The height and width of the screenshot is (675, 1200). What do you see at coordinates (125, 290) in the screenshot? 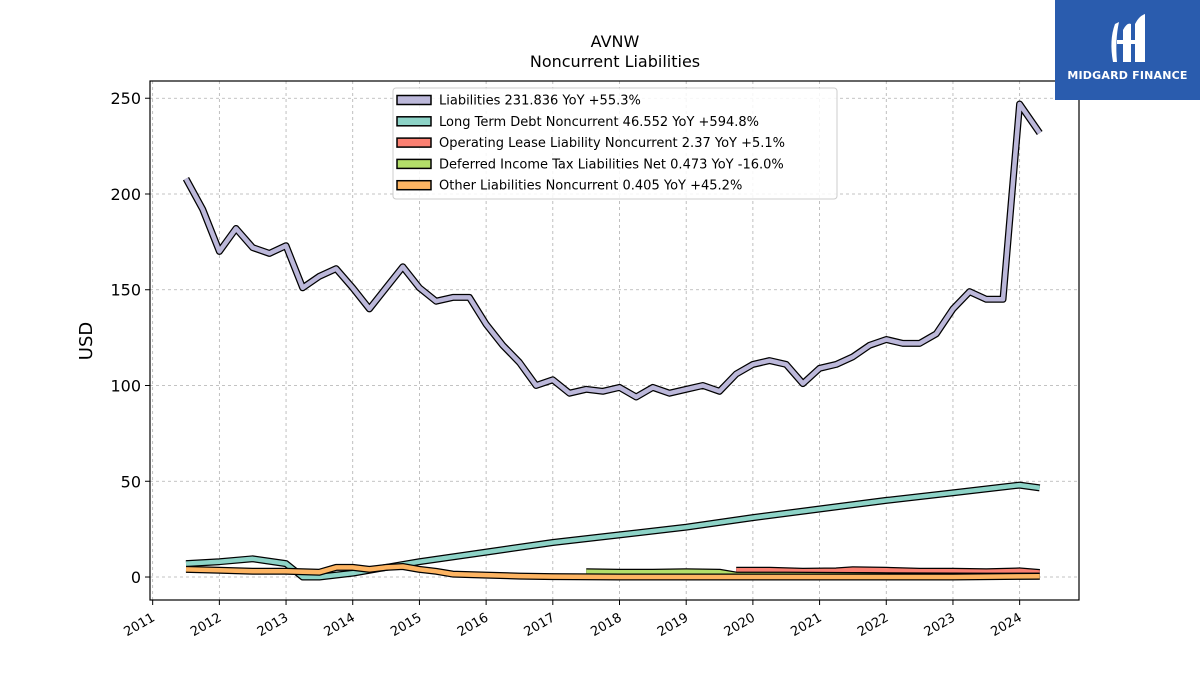
I see `y-tick-label: 150` at bounding box center [125, 290].